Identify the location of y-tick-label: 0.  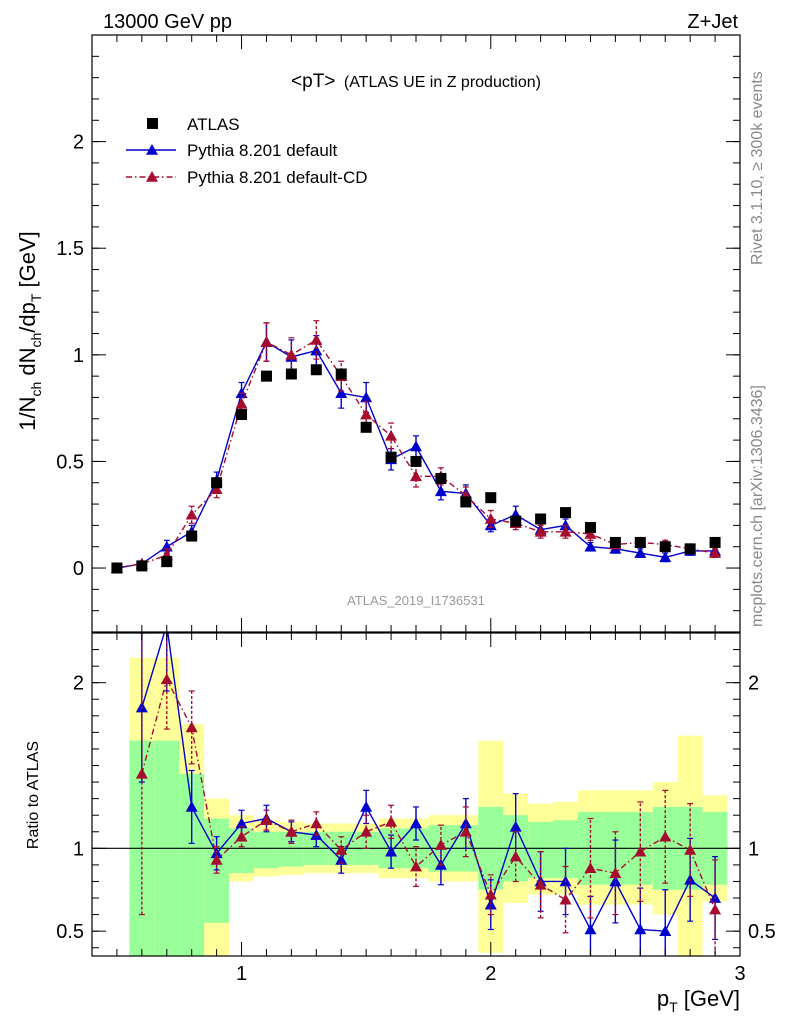
(78, 569).